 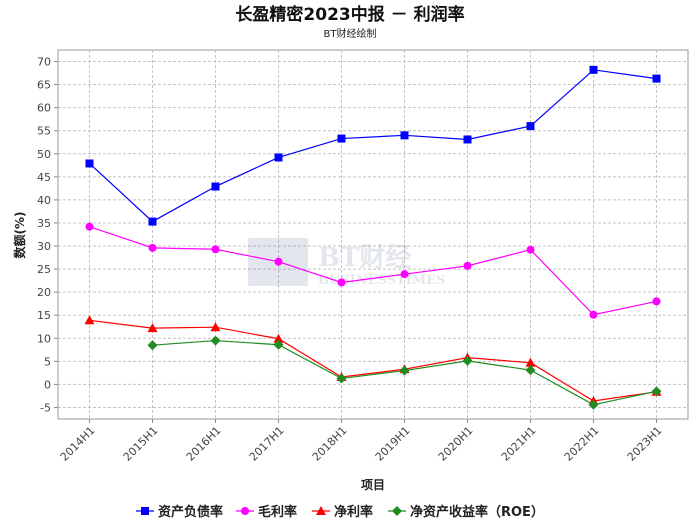 What do you see at coordinates (519, 444) in the screenshot?
I see `x-tick-label: 2021H1` at bounding box center [519, 444].